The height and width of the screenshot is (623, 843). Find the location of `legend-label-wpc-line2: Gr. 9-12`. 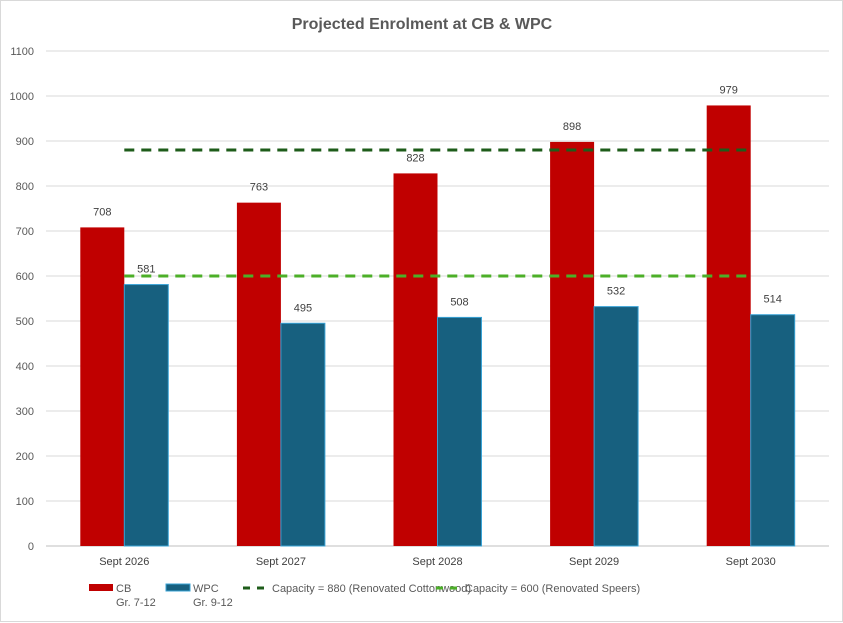

legend-label-wpc-line2: Gr. 9-12 is located at coordinates (213, 603).